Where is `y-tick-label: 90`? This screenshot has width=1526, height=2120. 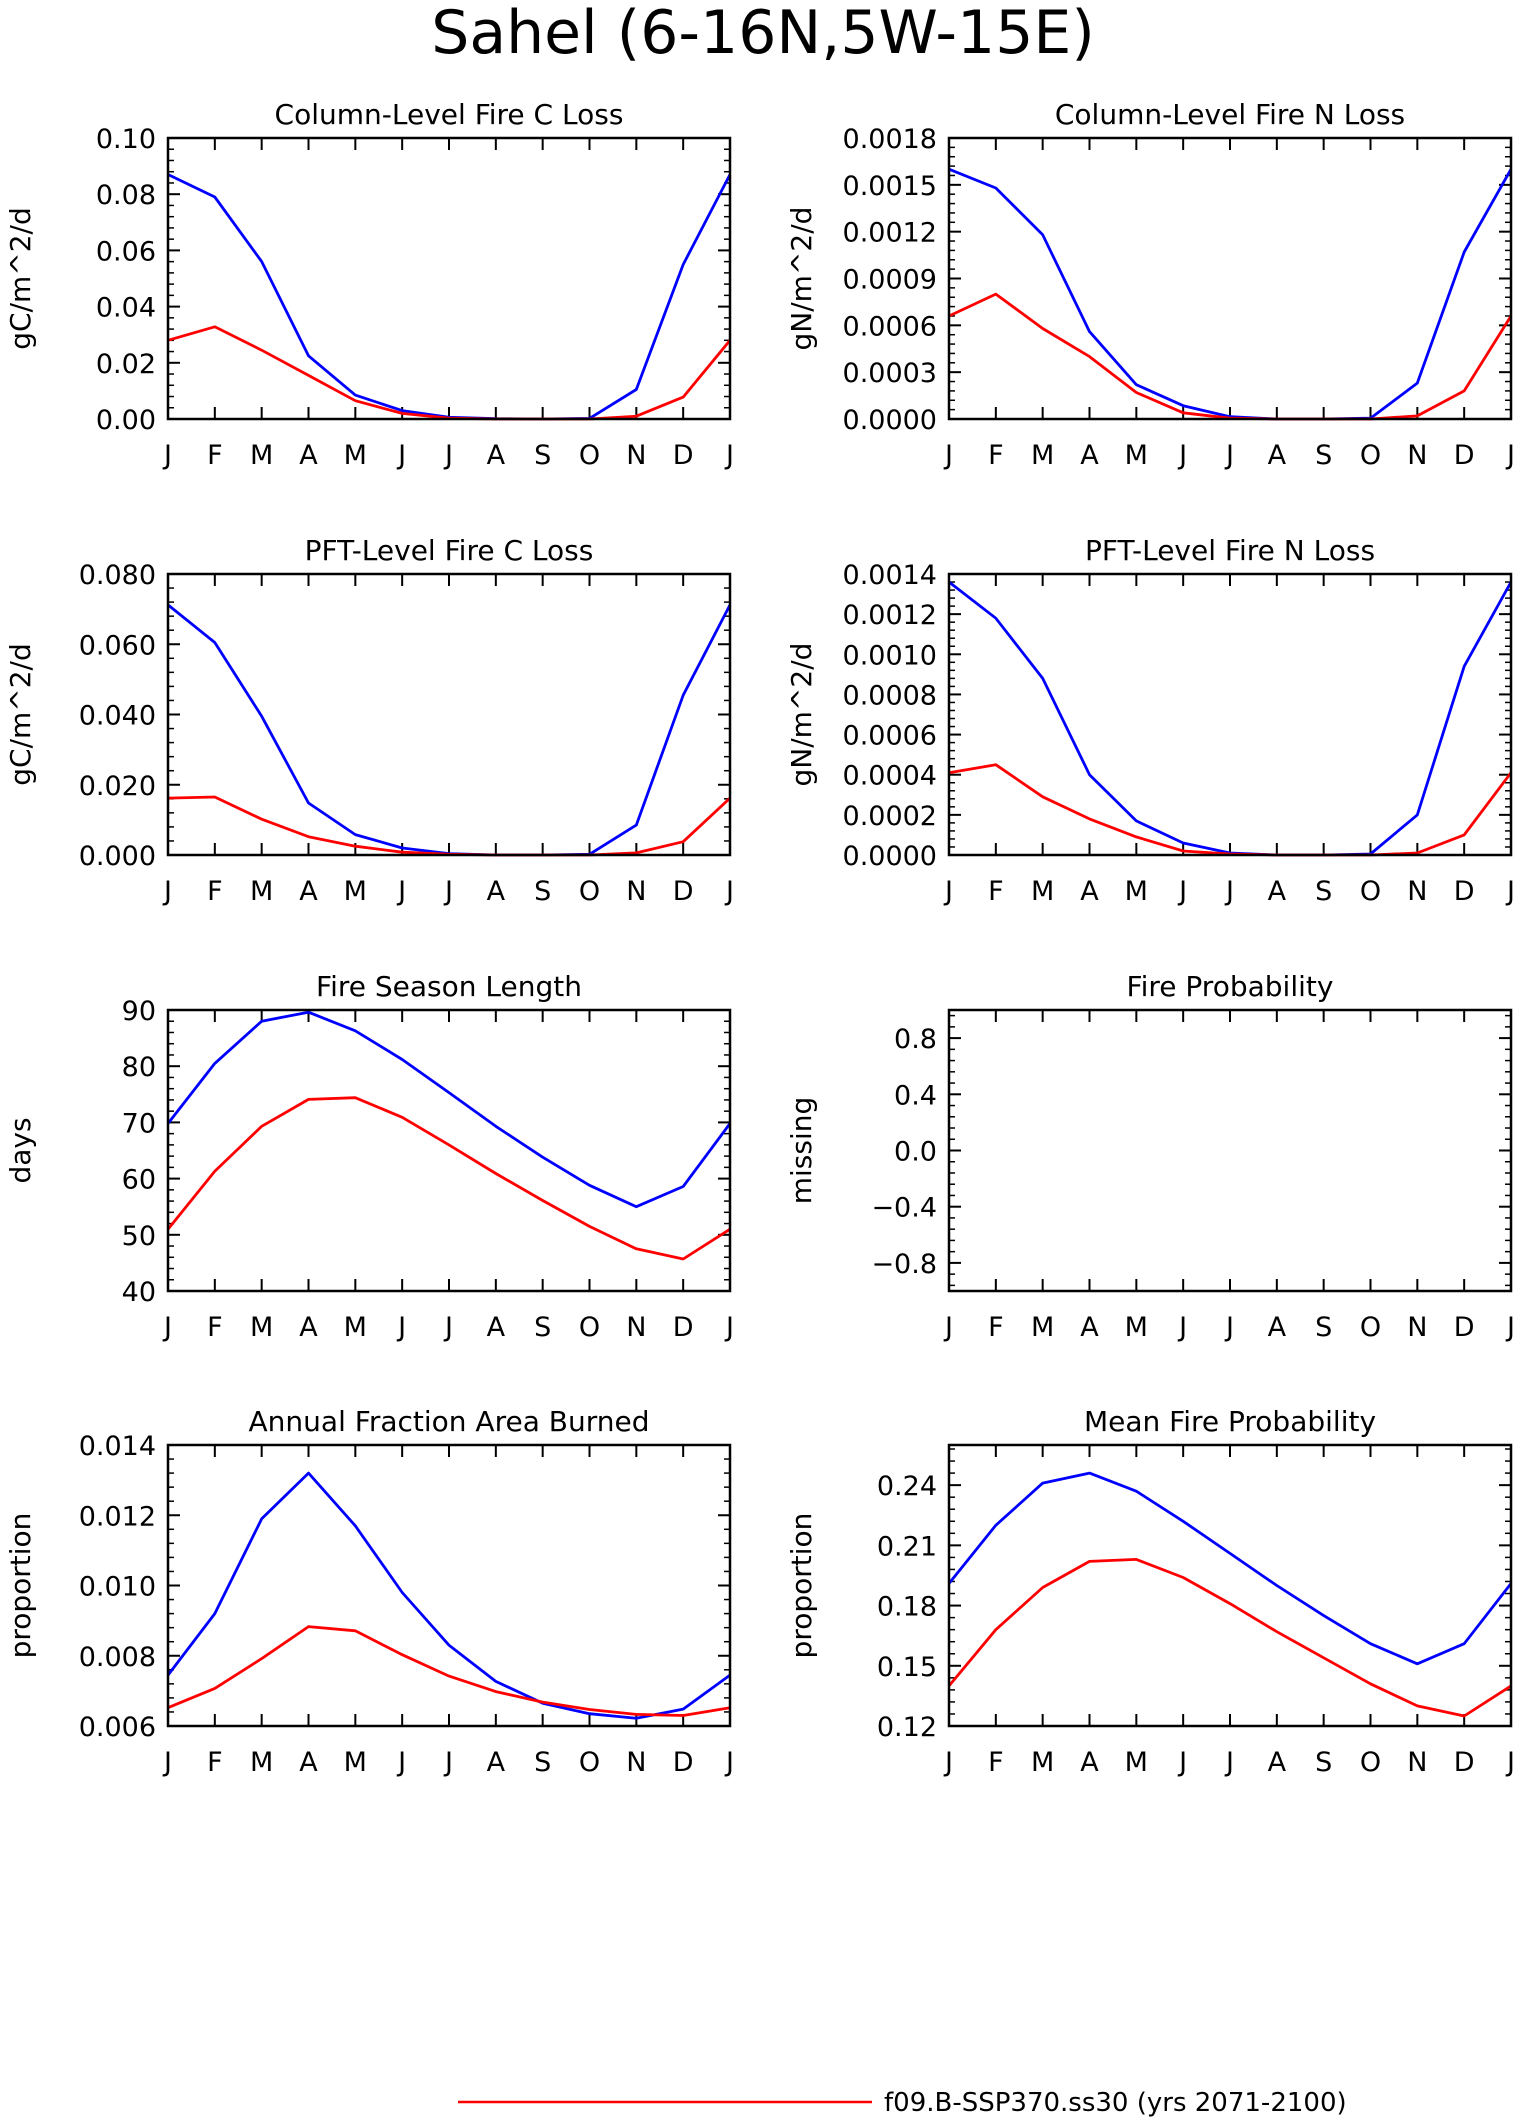
y-tick-label: 90 is located at coordinates (139, 1011).